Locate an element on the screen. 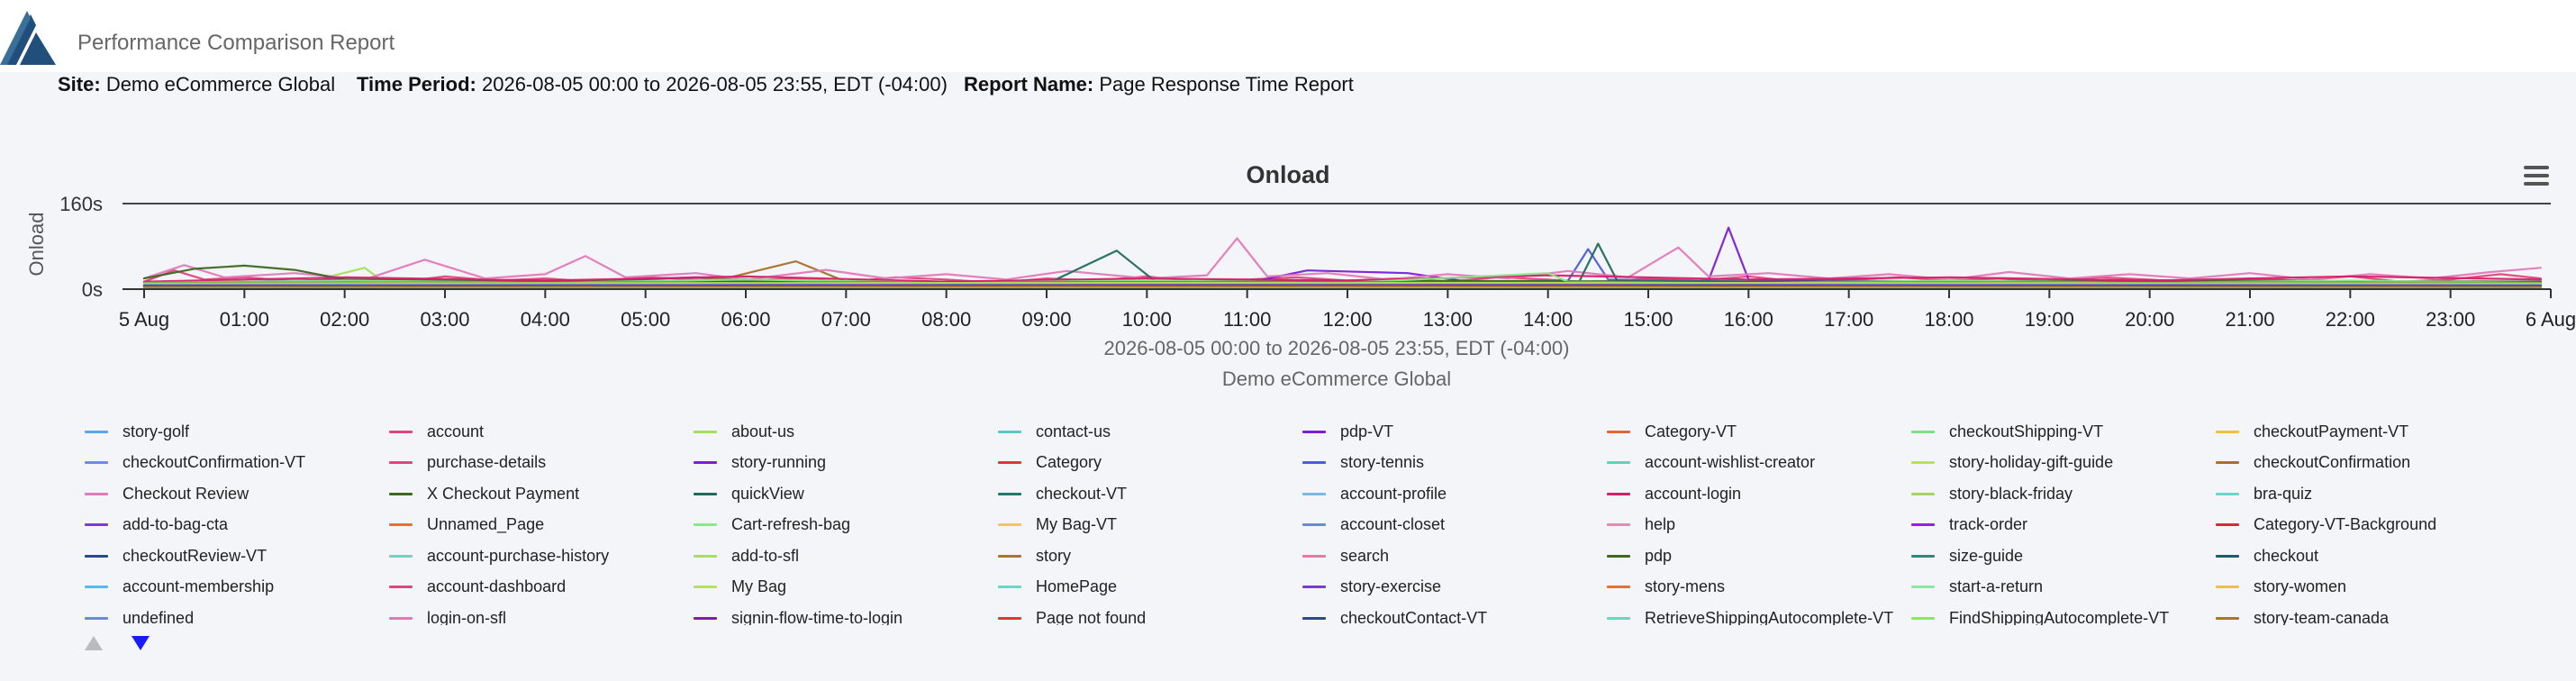 The image size is (2576, 681). legend-item: My Bag-VT is located at coordinates (1057, 525).